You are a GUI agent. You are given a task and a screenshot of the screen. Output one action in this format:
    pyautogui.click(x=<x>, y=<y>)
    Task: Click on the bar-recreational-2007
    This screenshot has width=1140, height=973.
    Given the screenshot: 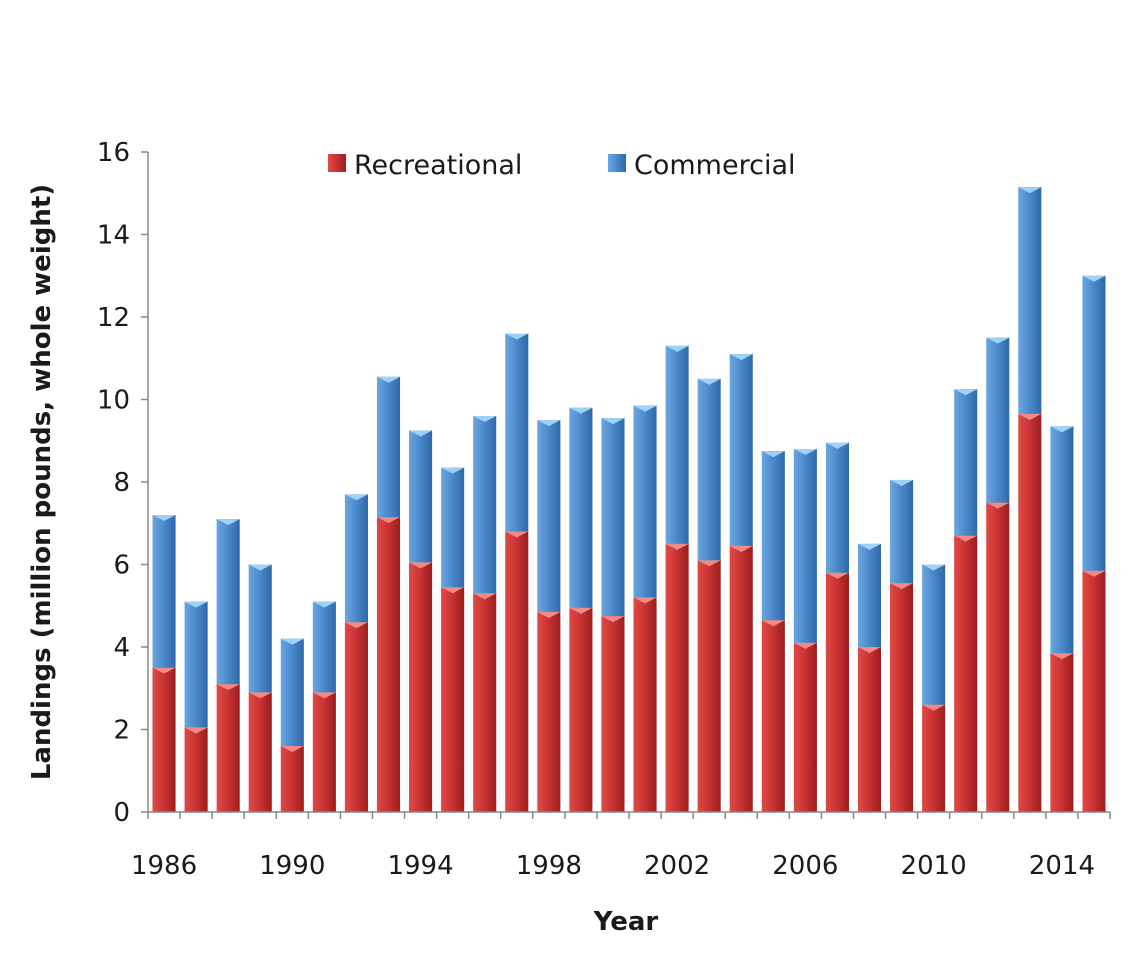 What is the action you would take?
    pyautogui.click(x=837, y=692)
    